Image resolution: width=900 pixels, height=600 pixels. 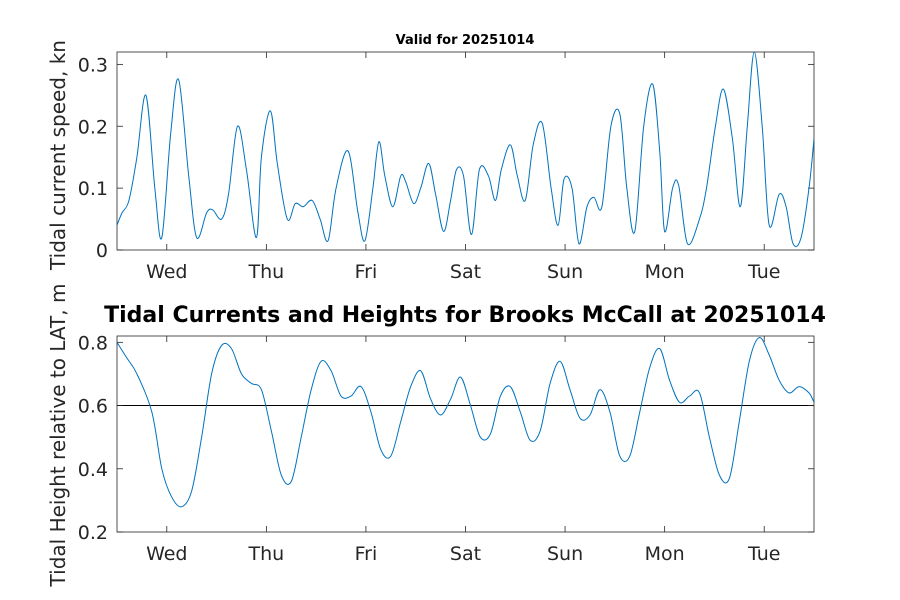 What do you see at coordinates (465, 554) in the screenshot?
I see `tidal-height-xtick-label: Sat` at bounding box center [465, 554].